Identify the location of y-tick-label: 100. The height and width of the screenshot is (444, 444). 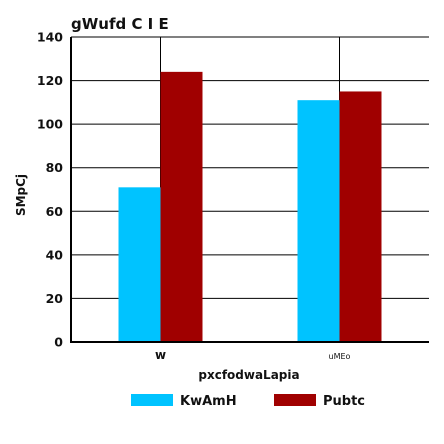
(50, 124).